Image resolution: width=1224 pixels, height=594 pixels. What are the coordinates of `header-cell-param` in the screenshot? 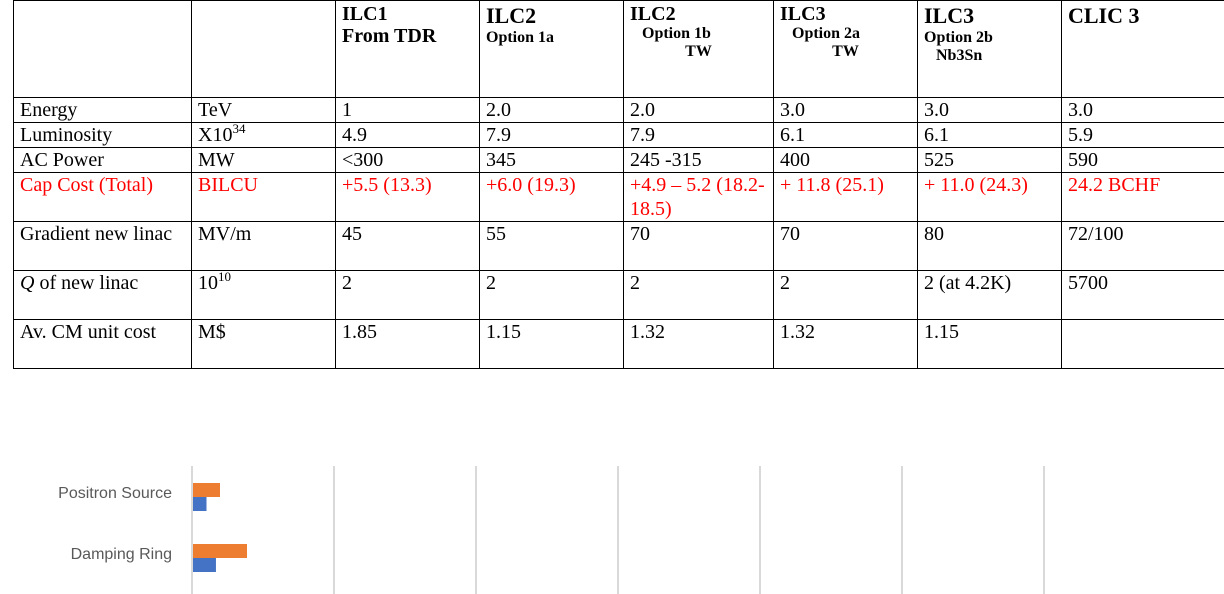 It's located at (102, 49).